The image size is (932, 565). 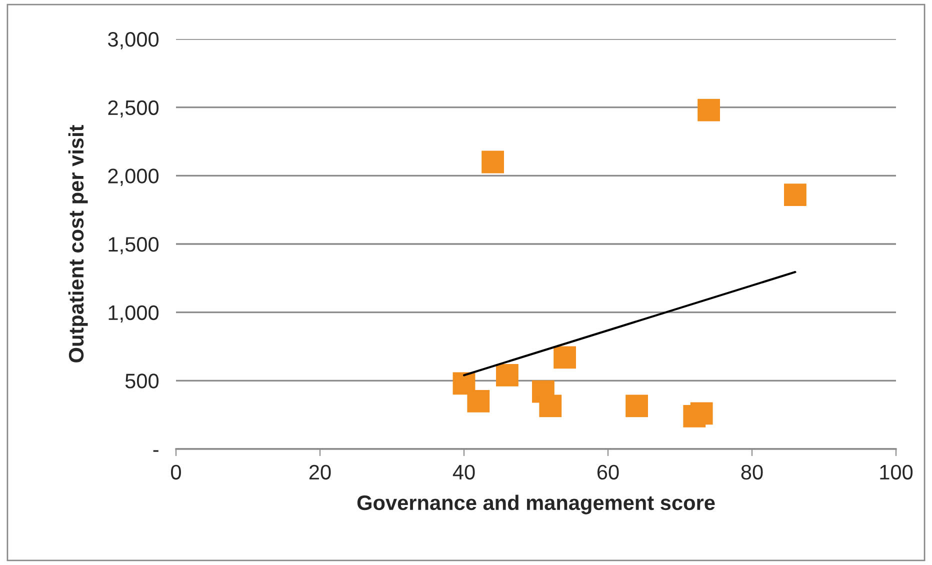 What do you see at coordinates (536, 504) in the screenshot?
I see `x-axis-title: Governance and management score` at bounding box center [536, 504].